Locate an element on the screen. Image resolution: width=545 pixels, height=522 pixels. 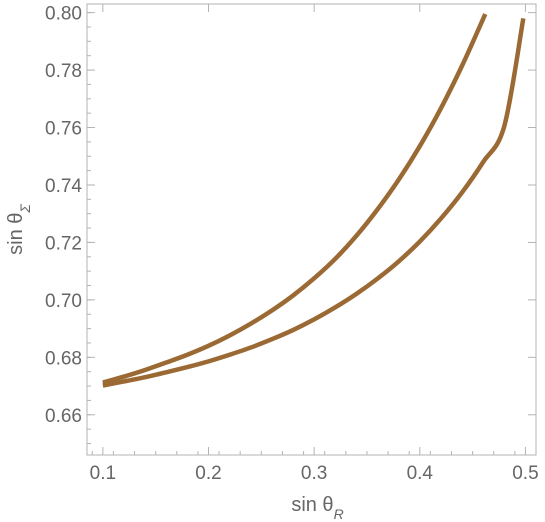
y-tick-label: 0.80 is located at coordinates (63, 14).